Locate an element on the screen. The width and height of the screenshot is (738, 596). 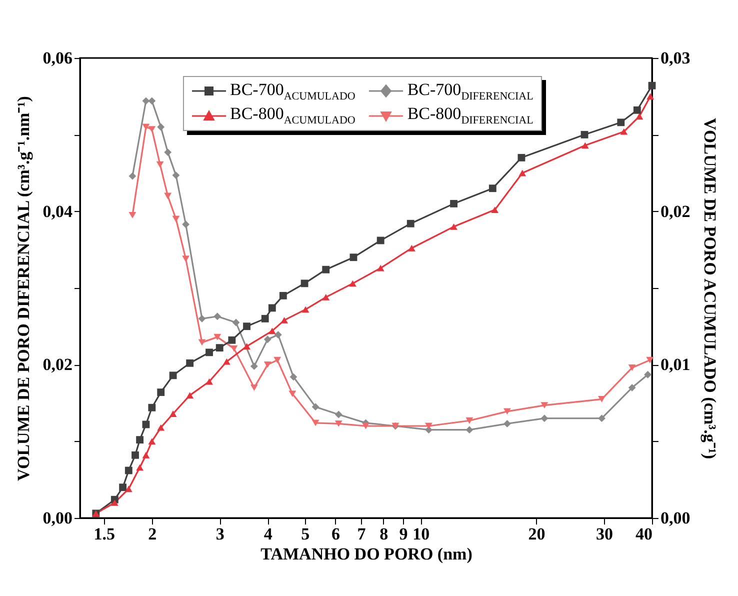
y-axis-title: VOLUME DE PORO DIFERENCIAL (cm³.g⁻¹.nm⁻¹) is located at coordinates (23, 288).